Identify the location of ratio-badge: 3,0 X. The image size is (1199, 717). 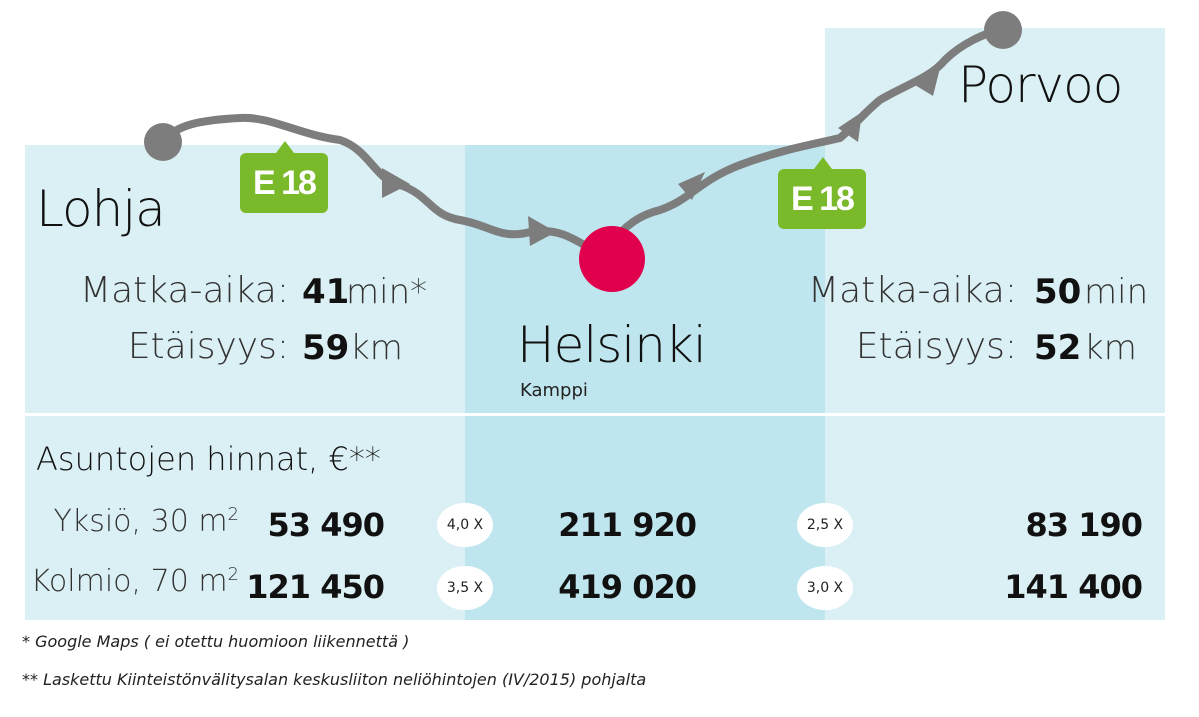
(825, 588).